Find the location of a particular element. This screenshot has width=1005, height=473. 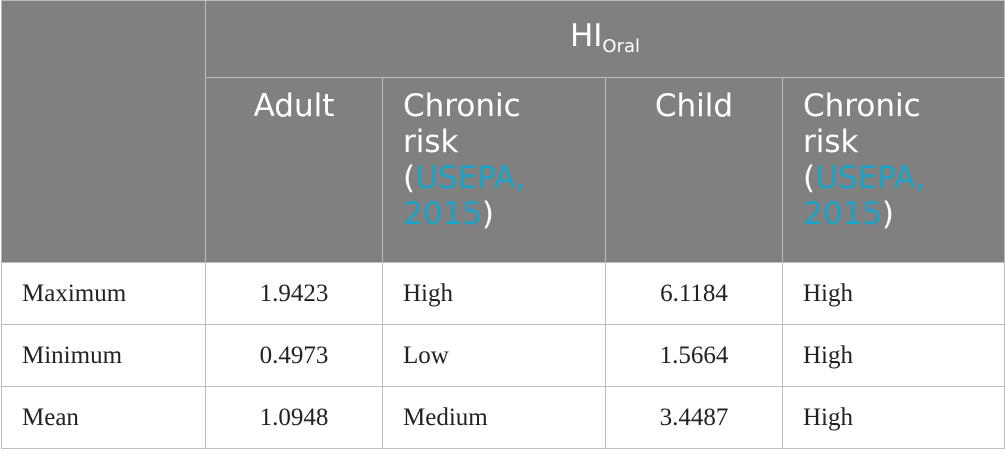

col-header-adult-risk: Chronic risk (USEPA, 2015) is located at coordinates (494, 170).